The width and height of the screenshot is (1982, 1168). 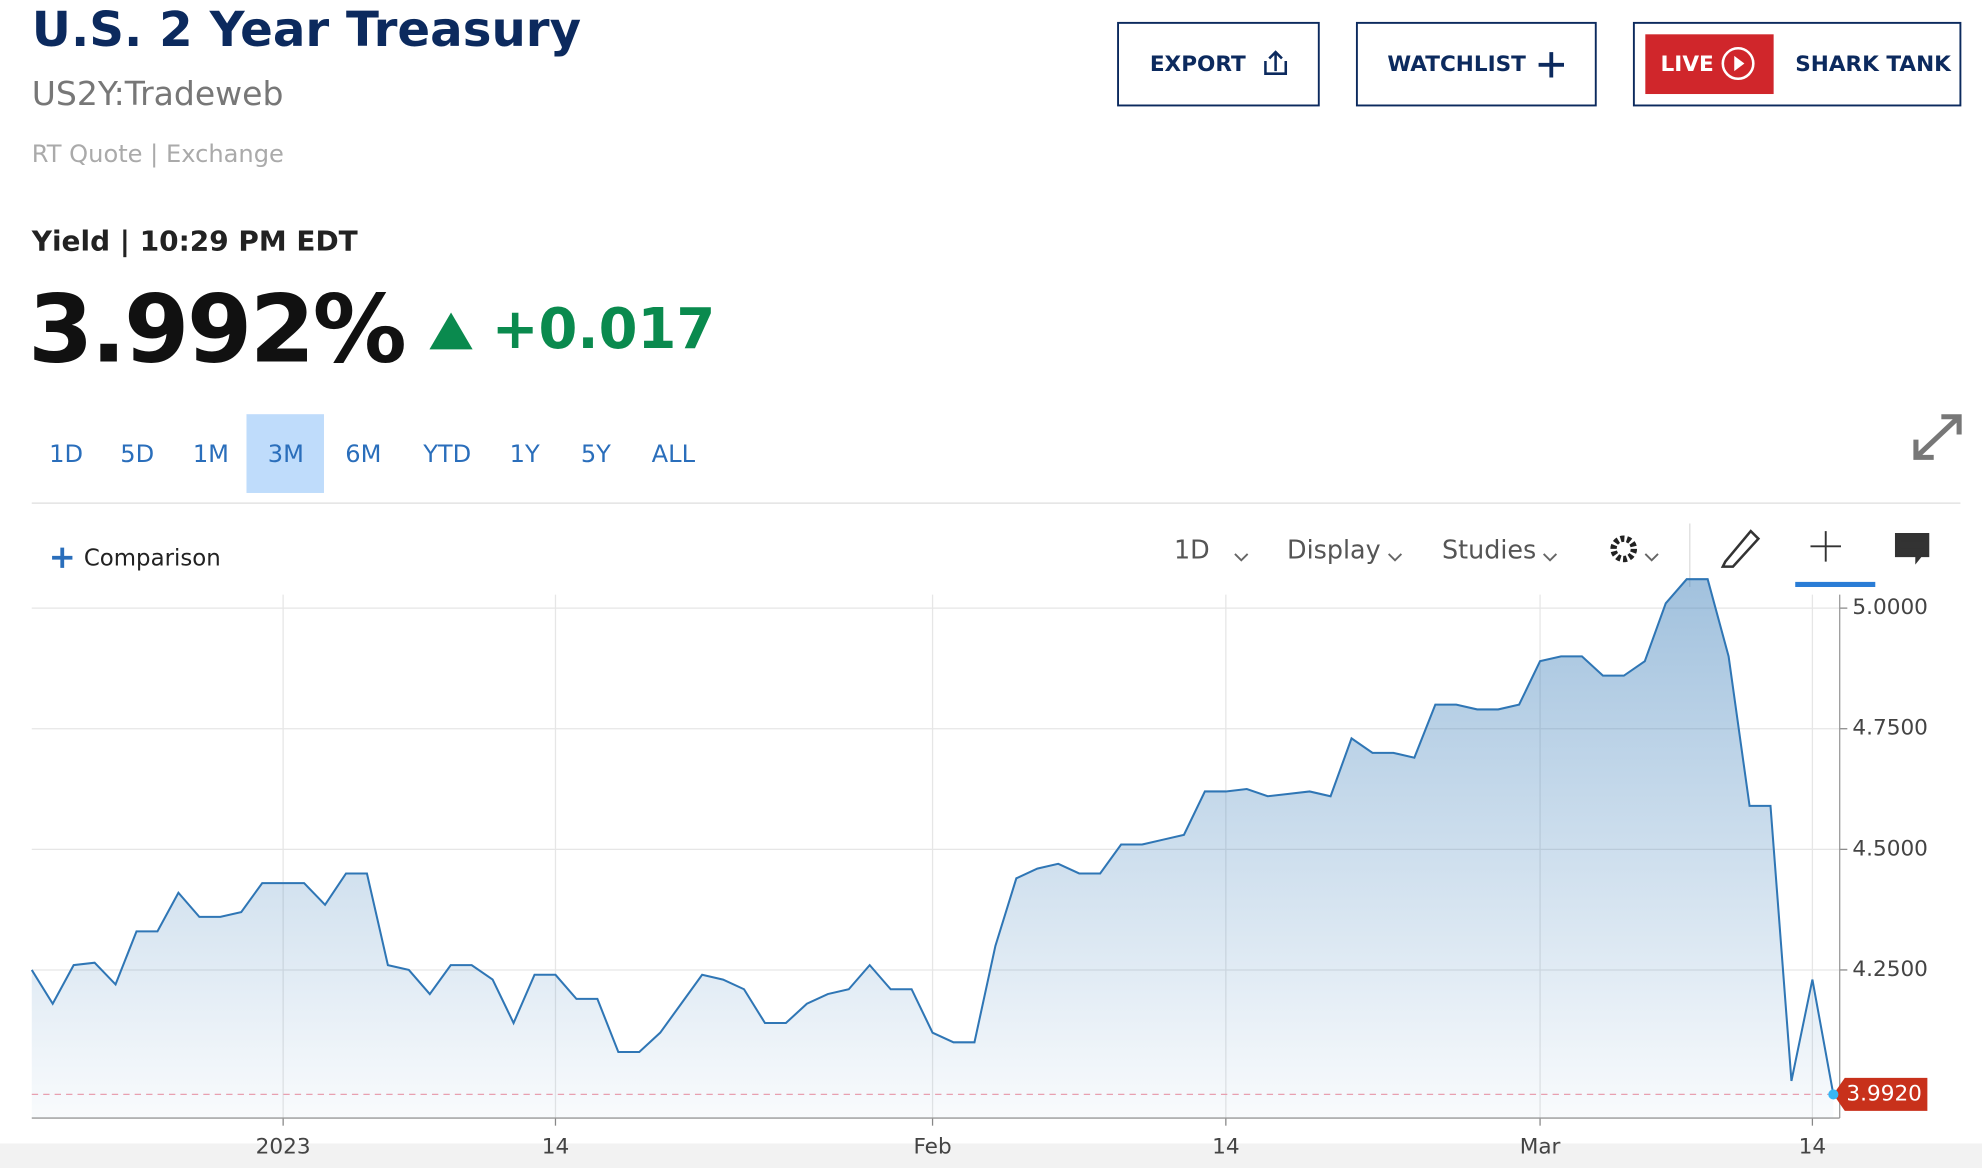 What do you see at coordinates (1890, 728) in the screenshot?
I see `y-tick-label: 4.7500` at bounding box center [1890, 728].